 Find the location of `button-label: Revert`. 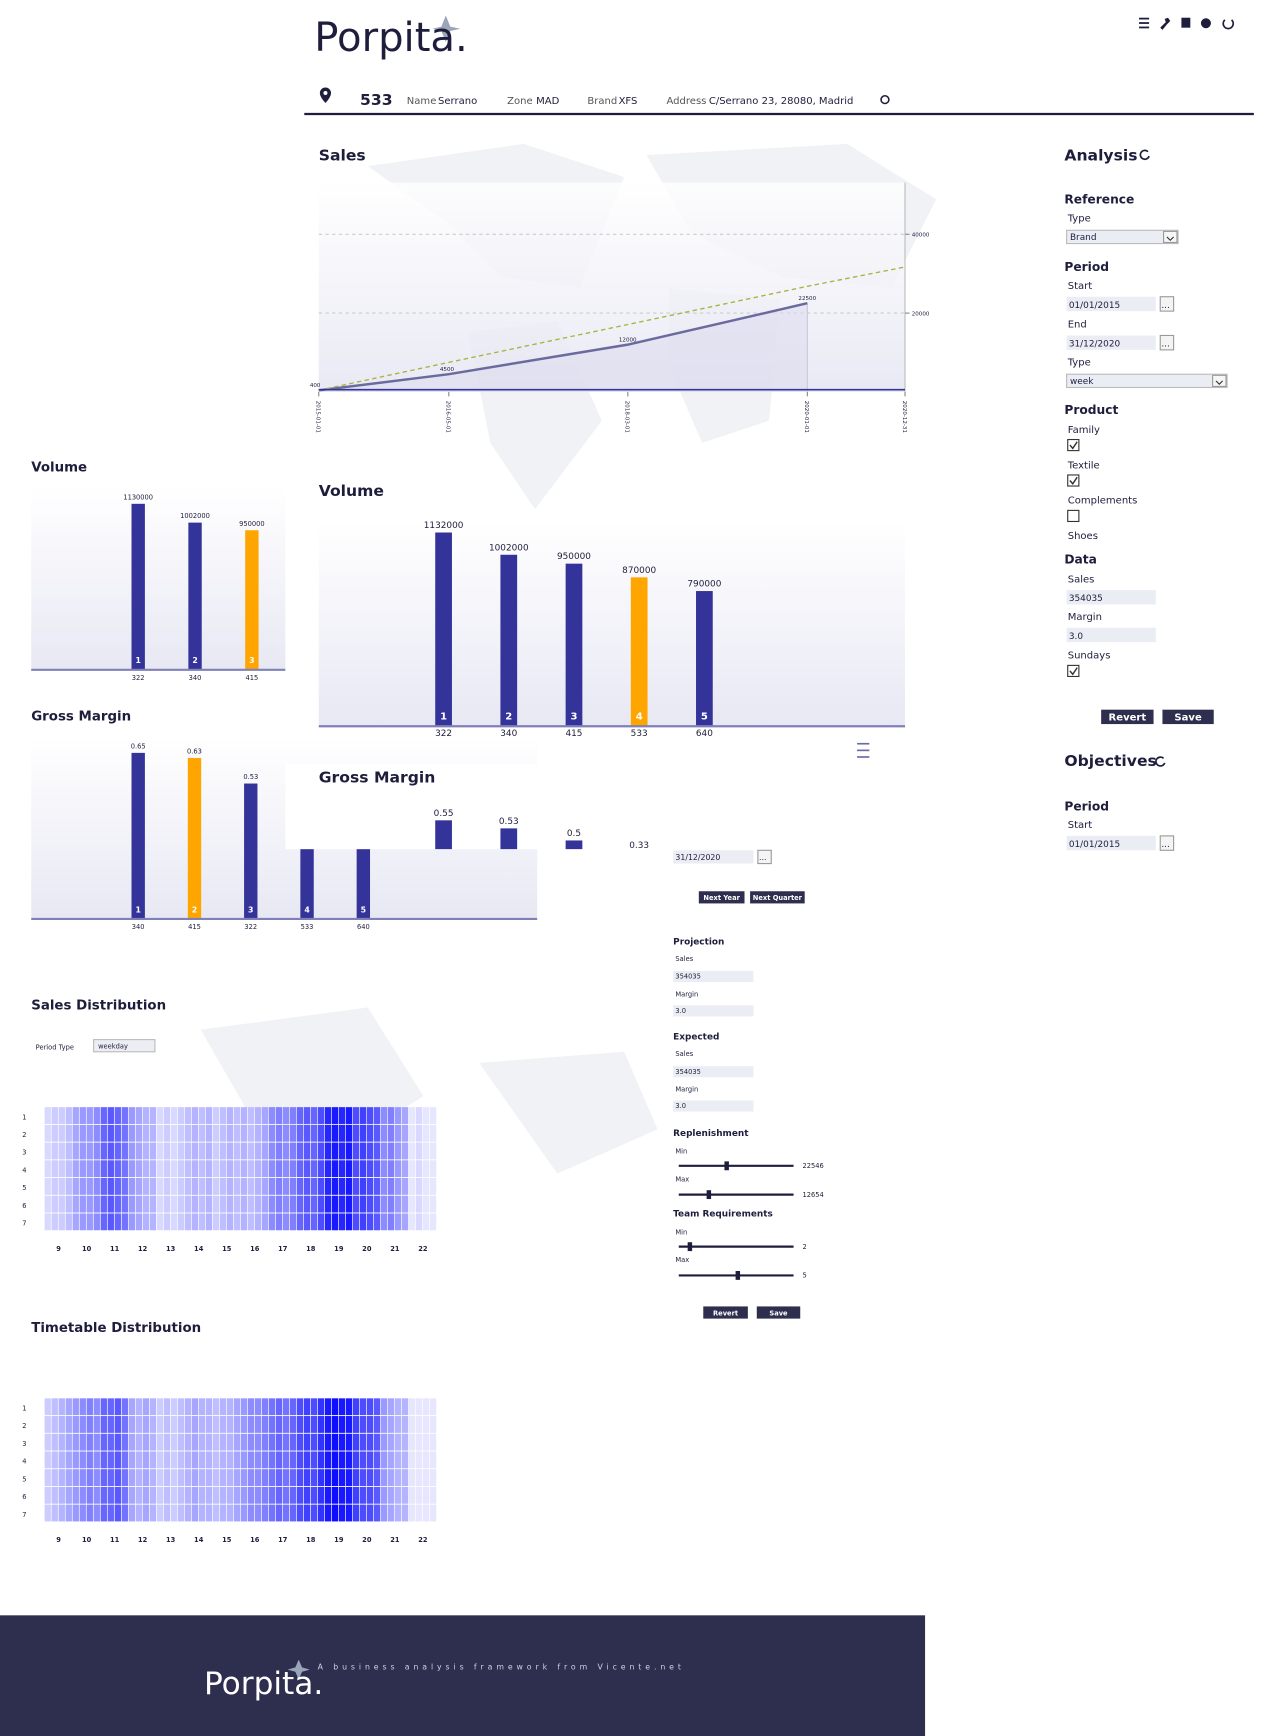

button-label: Revert is located at coordinates (726, 1313).